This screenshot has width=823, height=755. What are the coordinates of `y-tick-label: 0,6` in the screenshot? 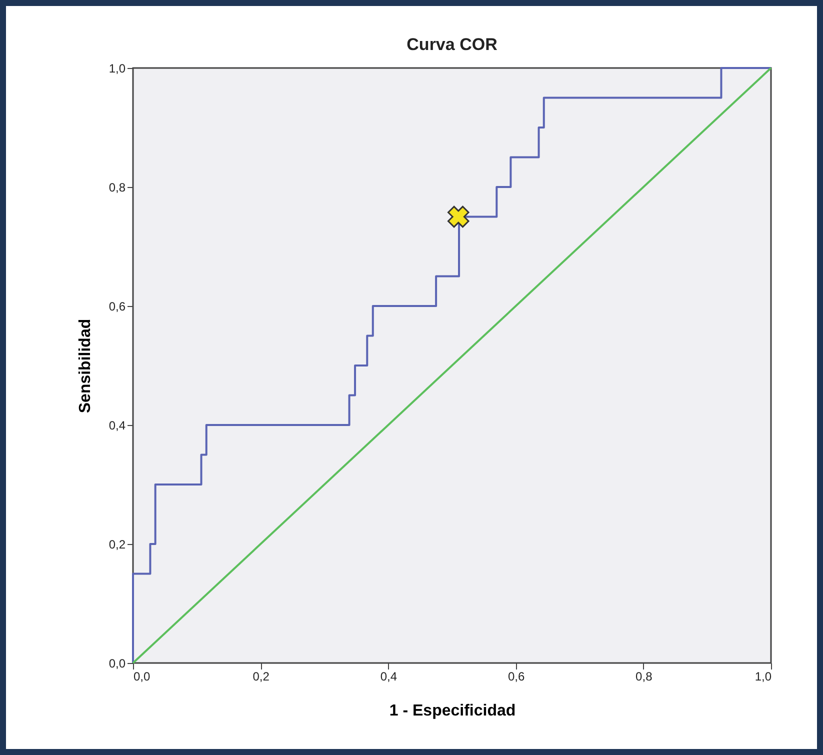 It's located at (117, 307).